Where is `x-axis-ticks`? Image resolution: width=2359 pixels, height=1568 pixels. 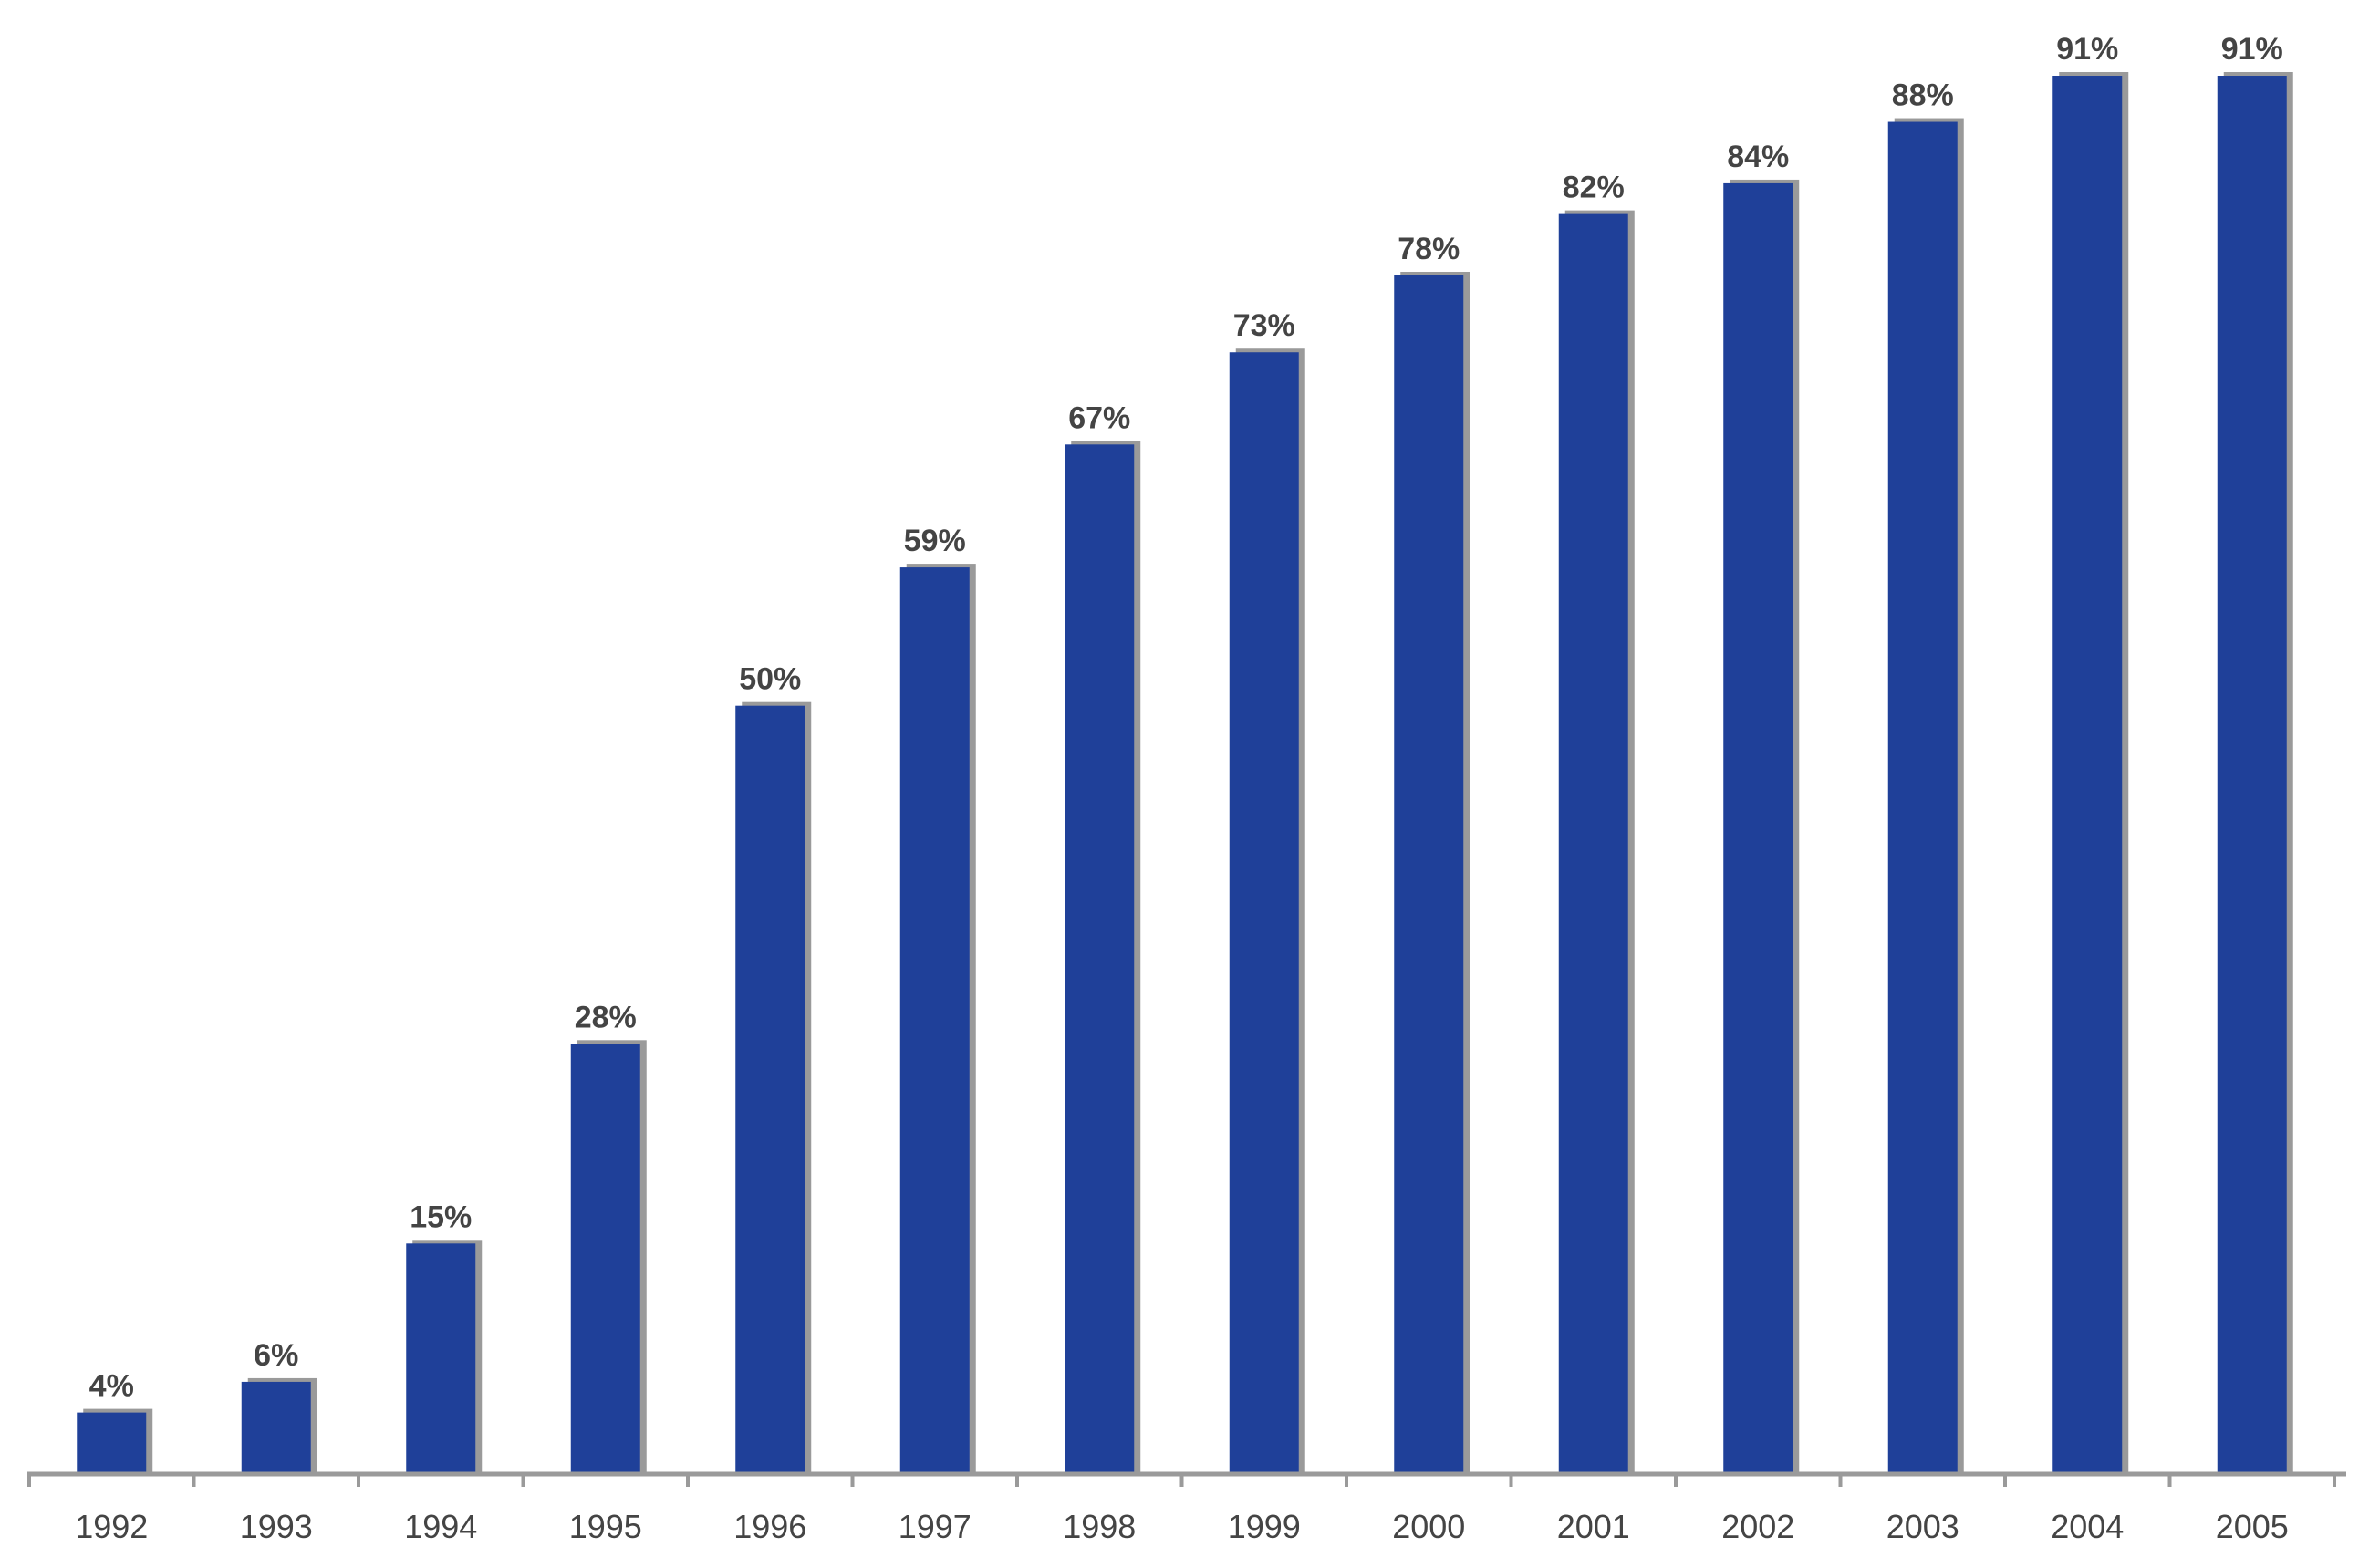 x-axis-ticks is located at coordinates (1181, 1480).